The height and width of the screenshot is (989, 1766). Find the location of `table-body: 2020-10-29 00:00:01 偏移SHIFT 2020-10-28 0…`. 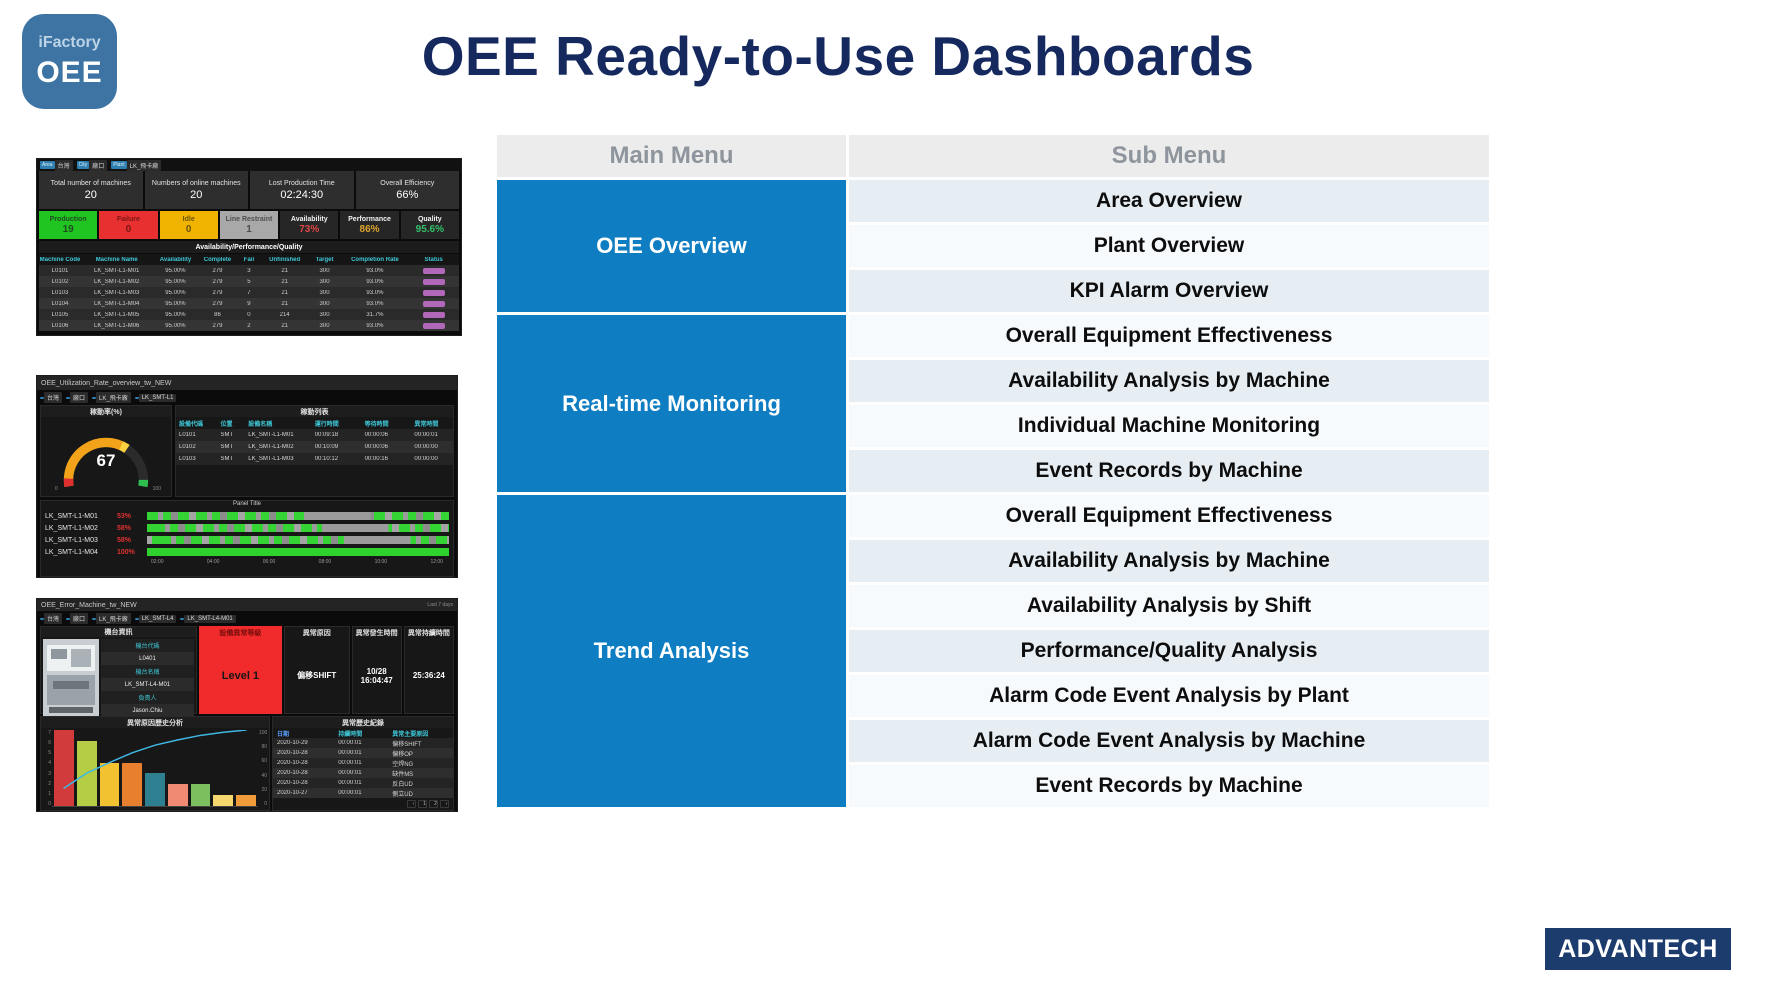

table-body: 2020-10-29 00:00:01 偏移SHIFT 2020-10-28 0… is located at coordinates (363, 768).